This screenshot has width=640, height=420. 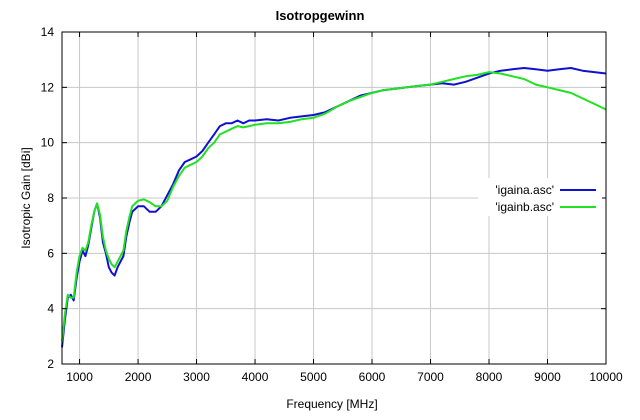 I want to click on x-tick-label: 2000, so click(x=138, y=377).